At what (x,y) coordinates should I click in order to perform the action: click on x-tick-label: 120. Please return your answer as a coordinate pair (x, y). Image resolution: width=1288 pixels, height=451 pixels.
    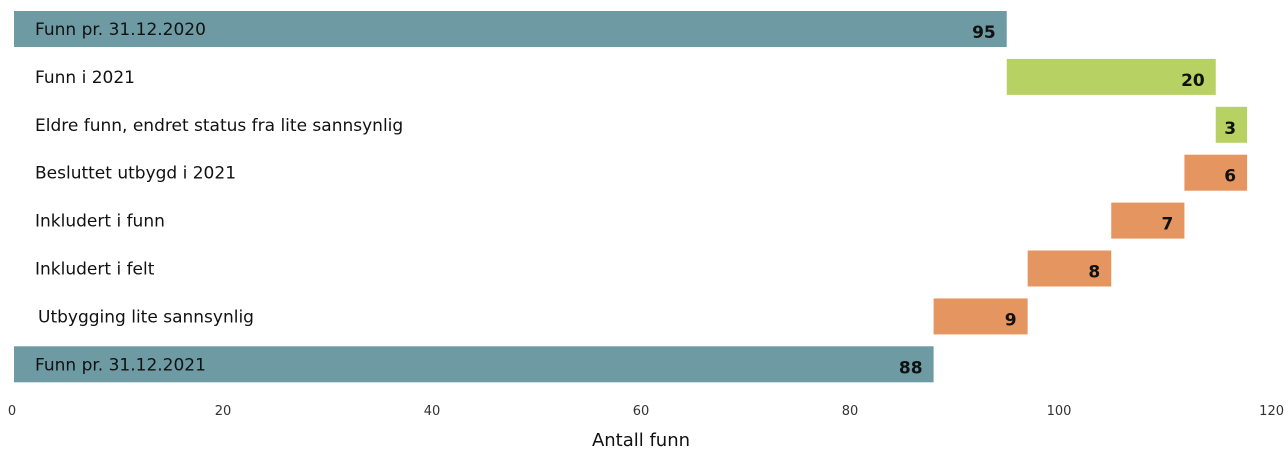
    Looking at the image, I should click on (1271, 411).